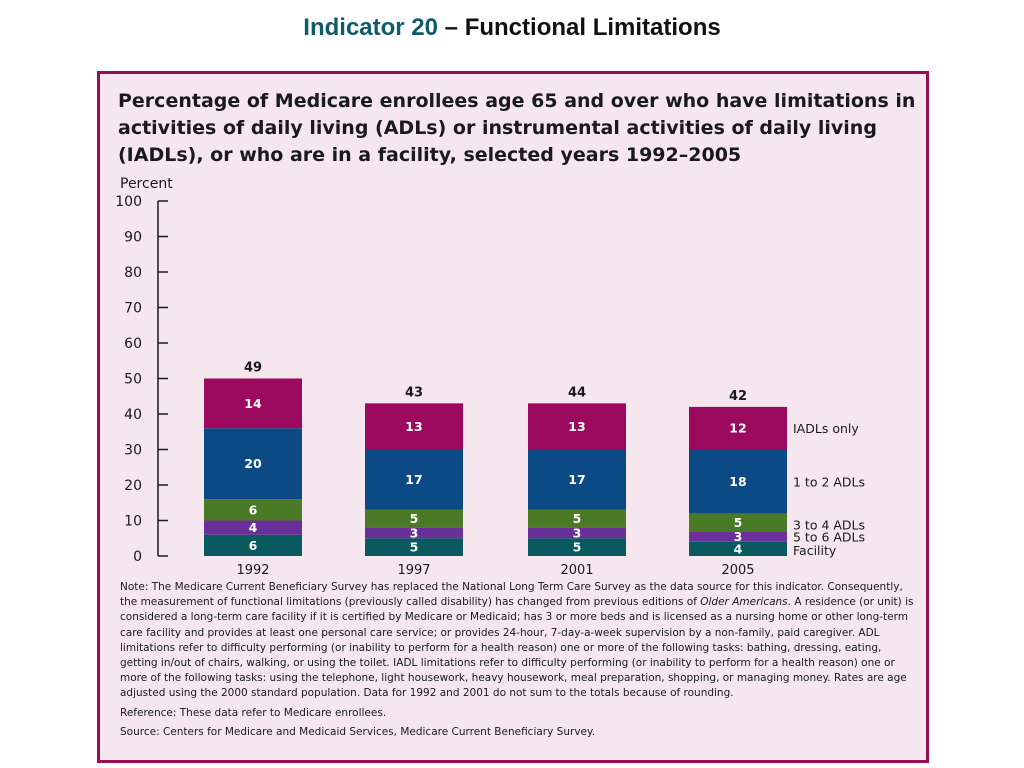 Image resolution: width=1024 pixels, height=768 pixels. I want to click on data-label-2001-4: 13, so click(576, 426).